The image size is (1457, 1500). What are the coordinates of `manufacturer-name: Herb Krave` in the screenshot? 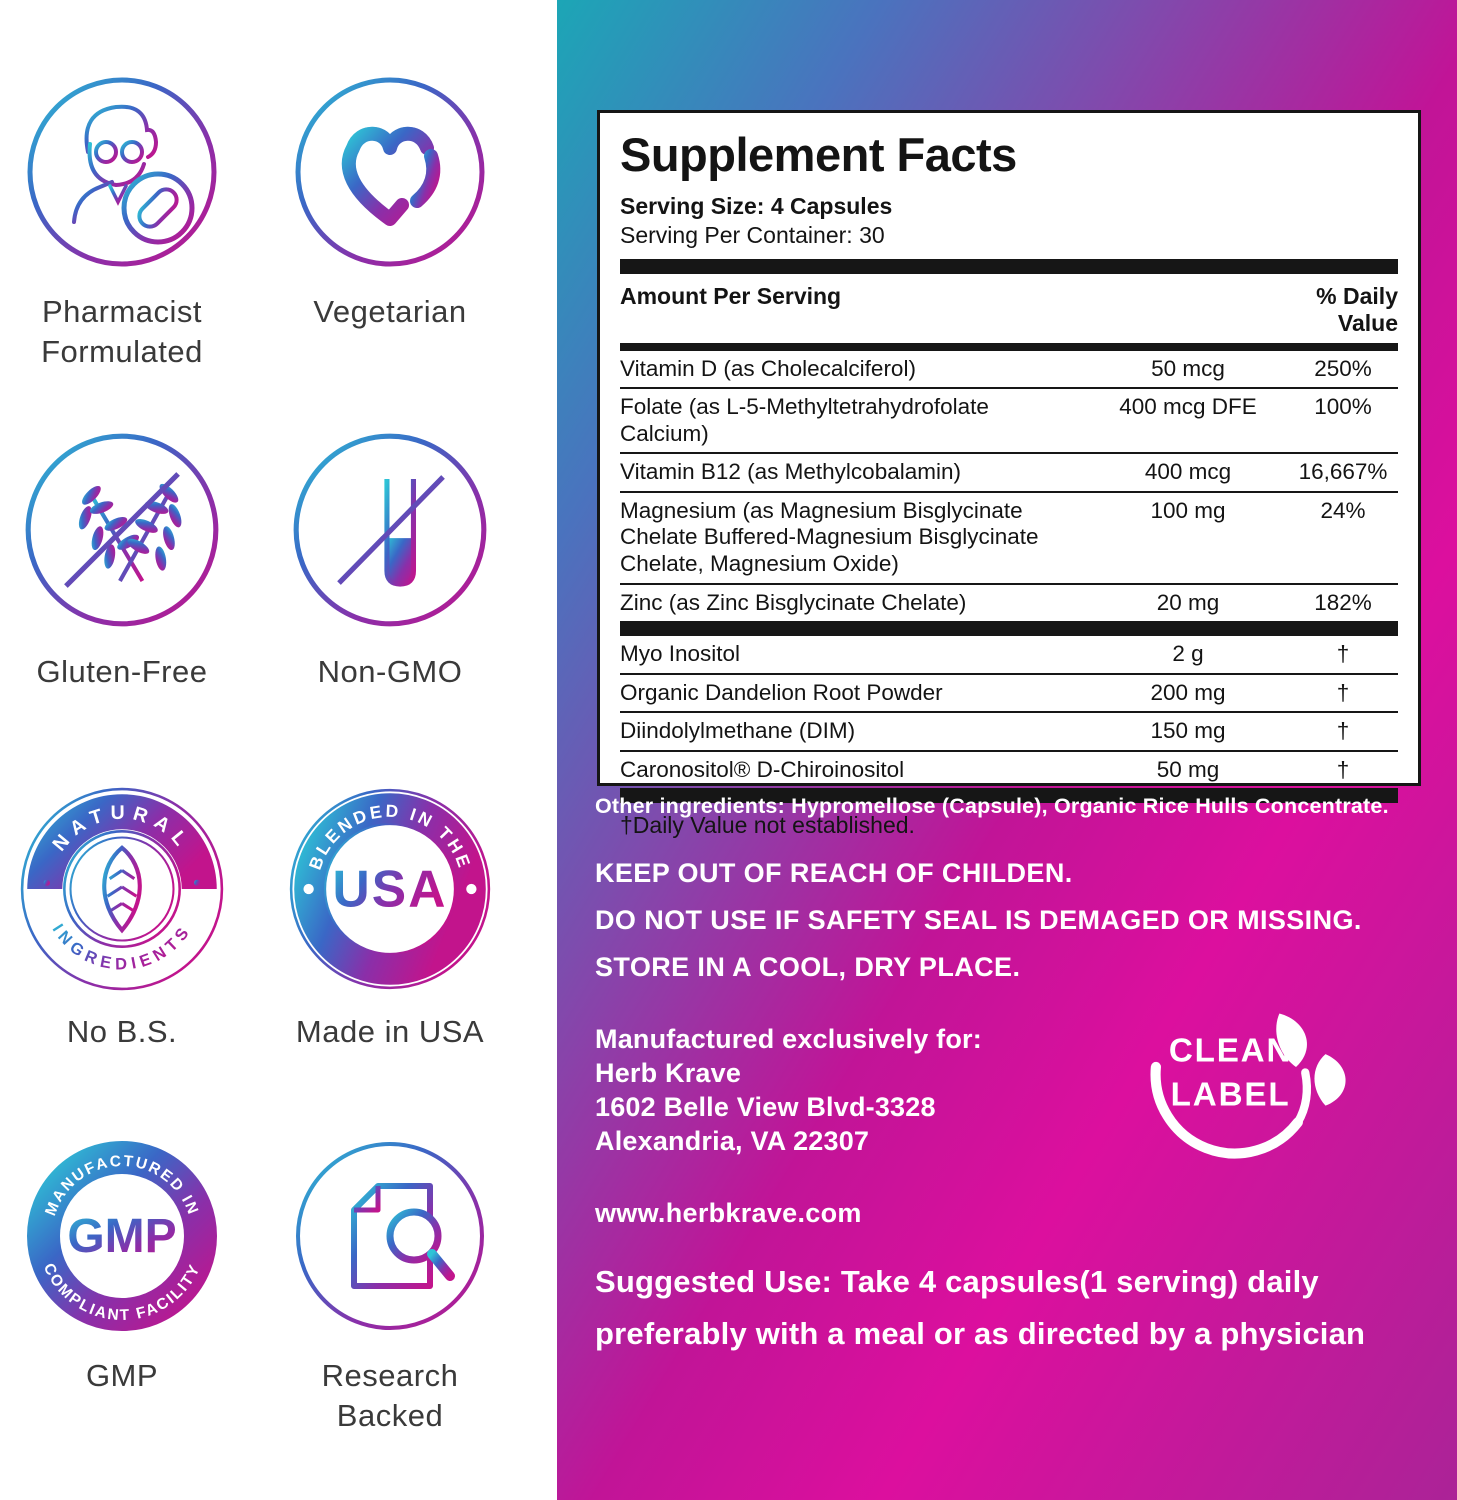 It's located at (668, 1073).